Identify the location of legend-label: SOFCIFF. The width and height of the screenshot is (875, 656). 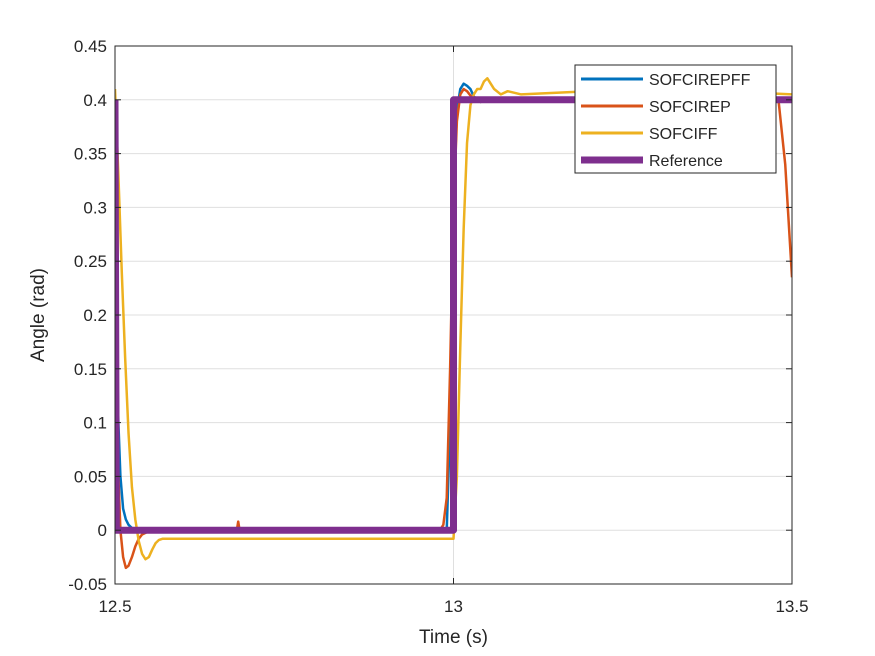
(683, 134).